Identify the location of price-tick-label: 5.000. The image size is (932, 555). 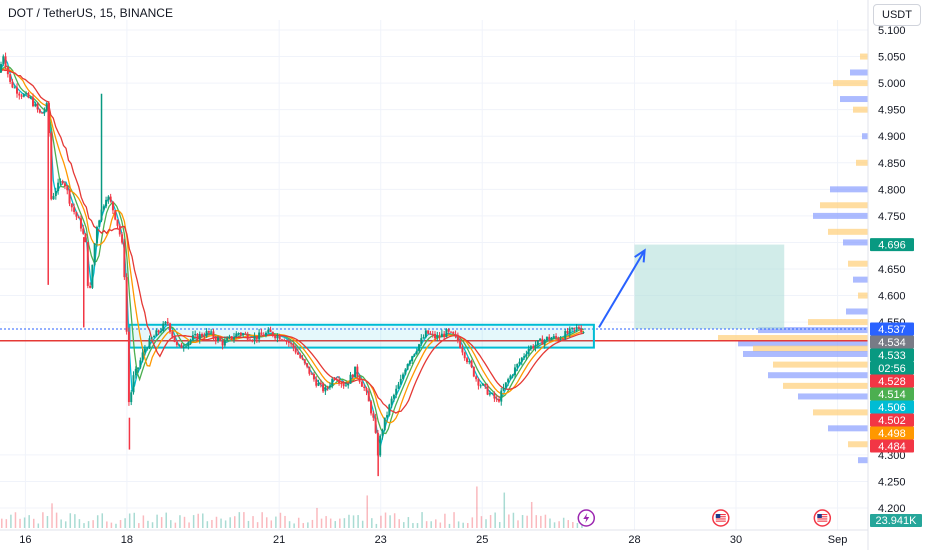
(892, 84).